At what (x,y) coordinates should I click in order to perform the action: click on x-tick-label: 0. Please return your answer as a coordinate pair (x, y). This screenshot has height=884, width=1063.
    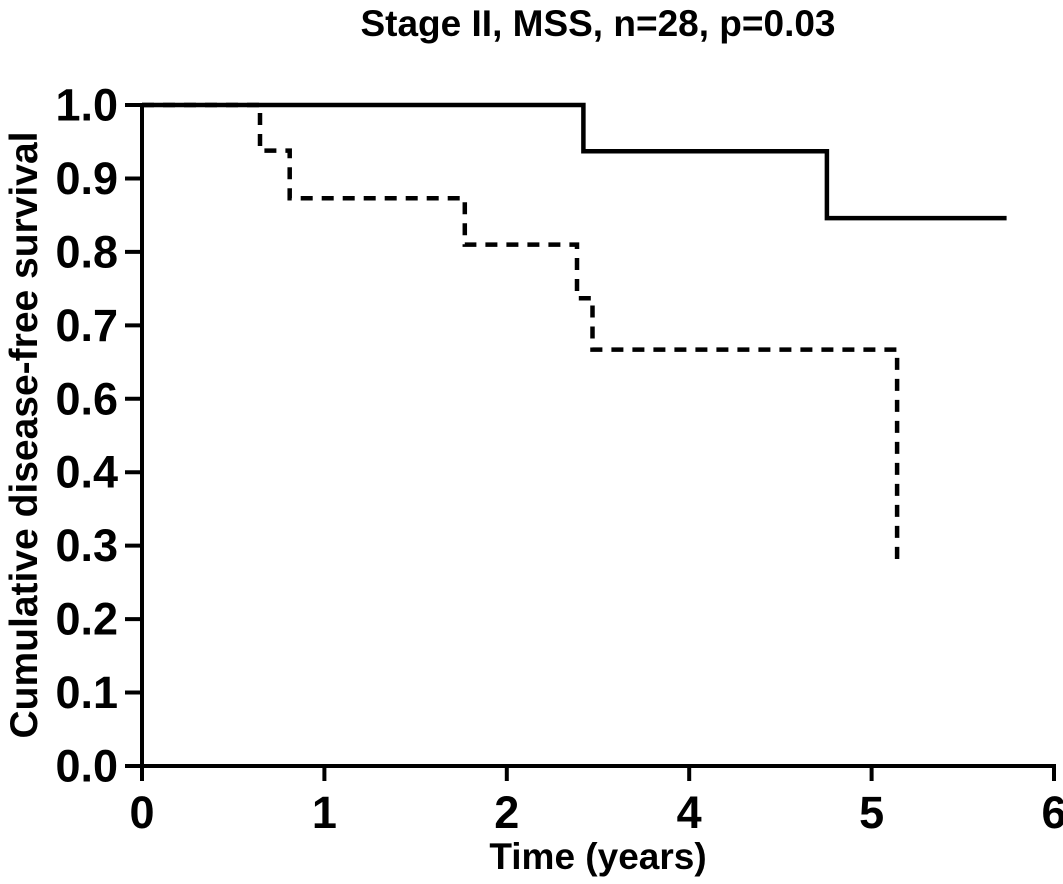
    Looking at the image, I should click on (141, 812).